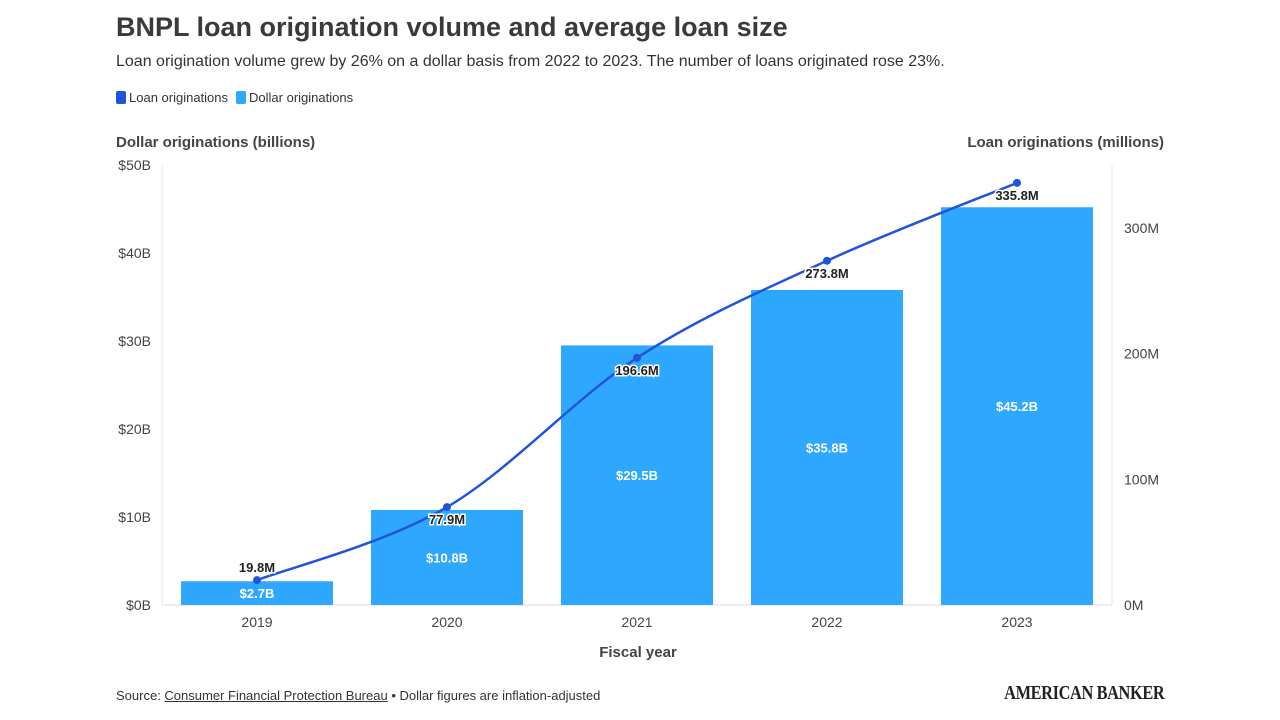  I want to click on line-point-2022, so click(827, 260).